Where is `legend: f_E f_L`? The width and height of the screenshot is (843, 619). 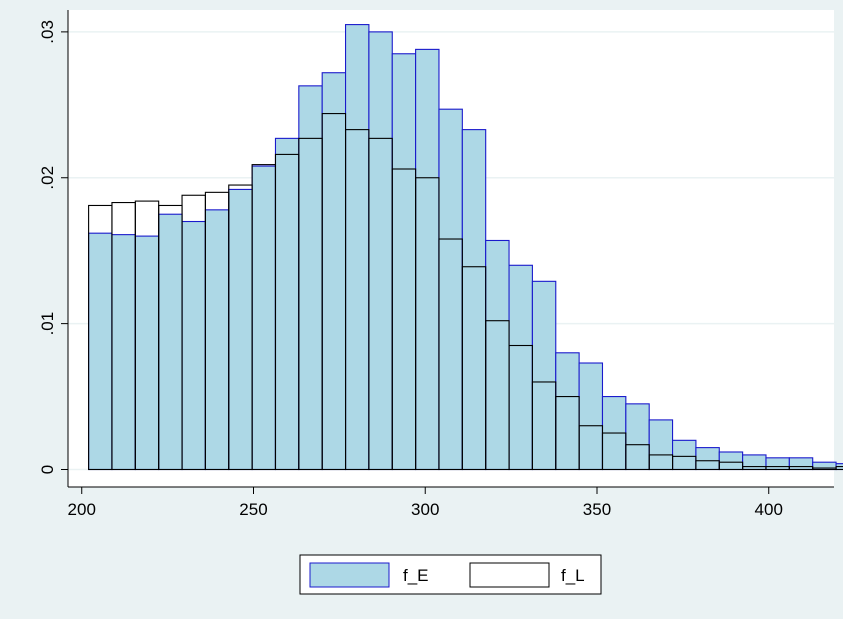
legend: f_E f_L is located at coordinates (450, 574).